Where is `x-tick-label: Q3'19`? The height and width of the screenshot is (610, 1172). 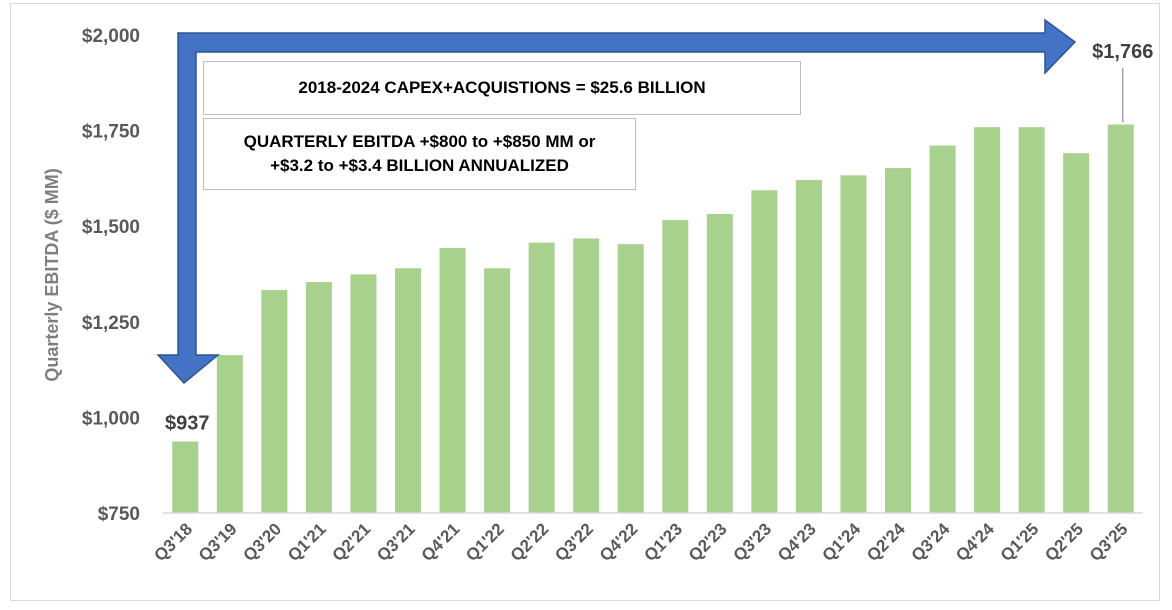 x-tick-label: Q3'19 is located at coordinates (218, 542).